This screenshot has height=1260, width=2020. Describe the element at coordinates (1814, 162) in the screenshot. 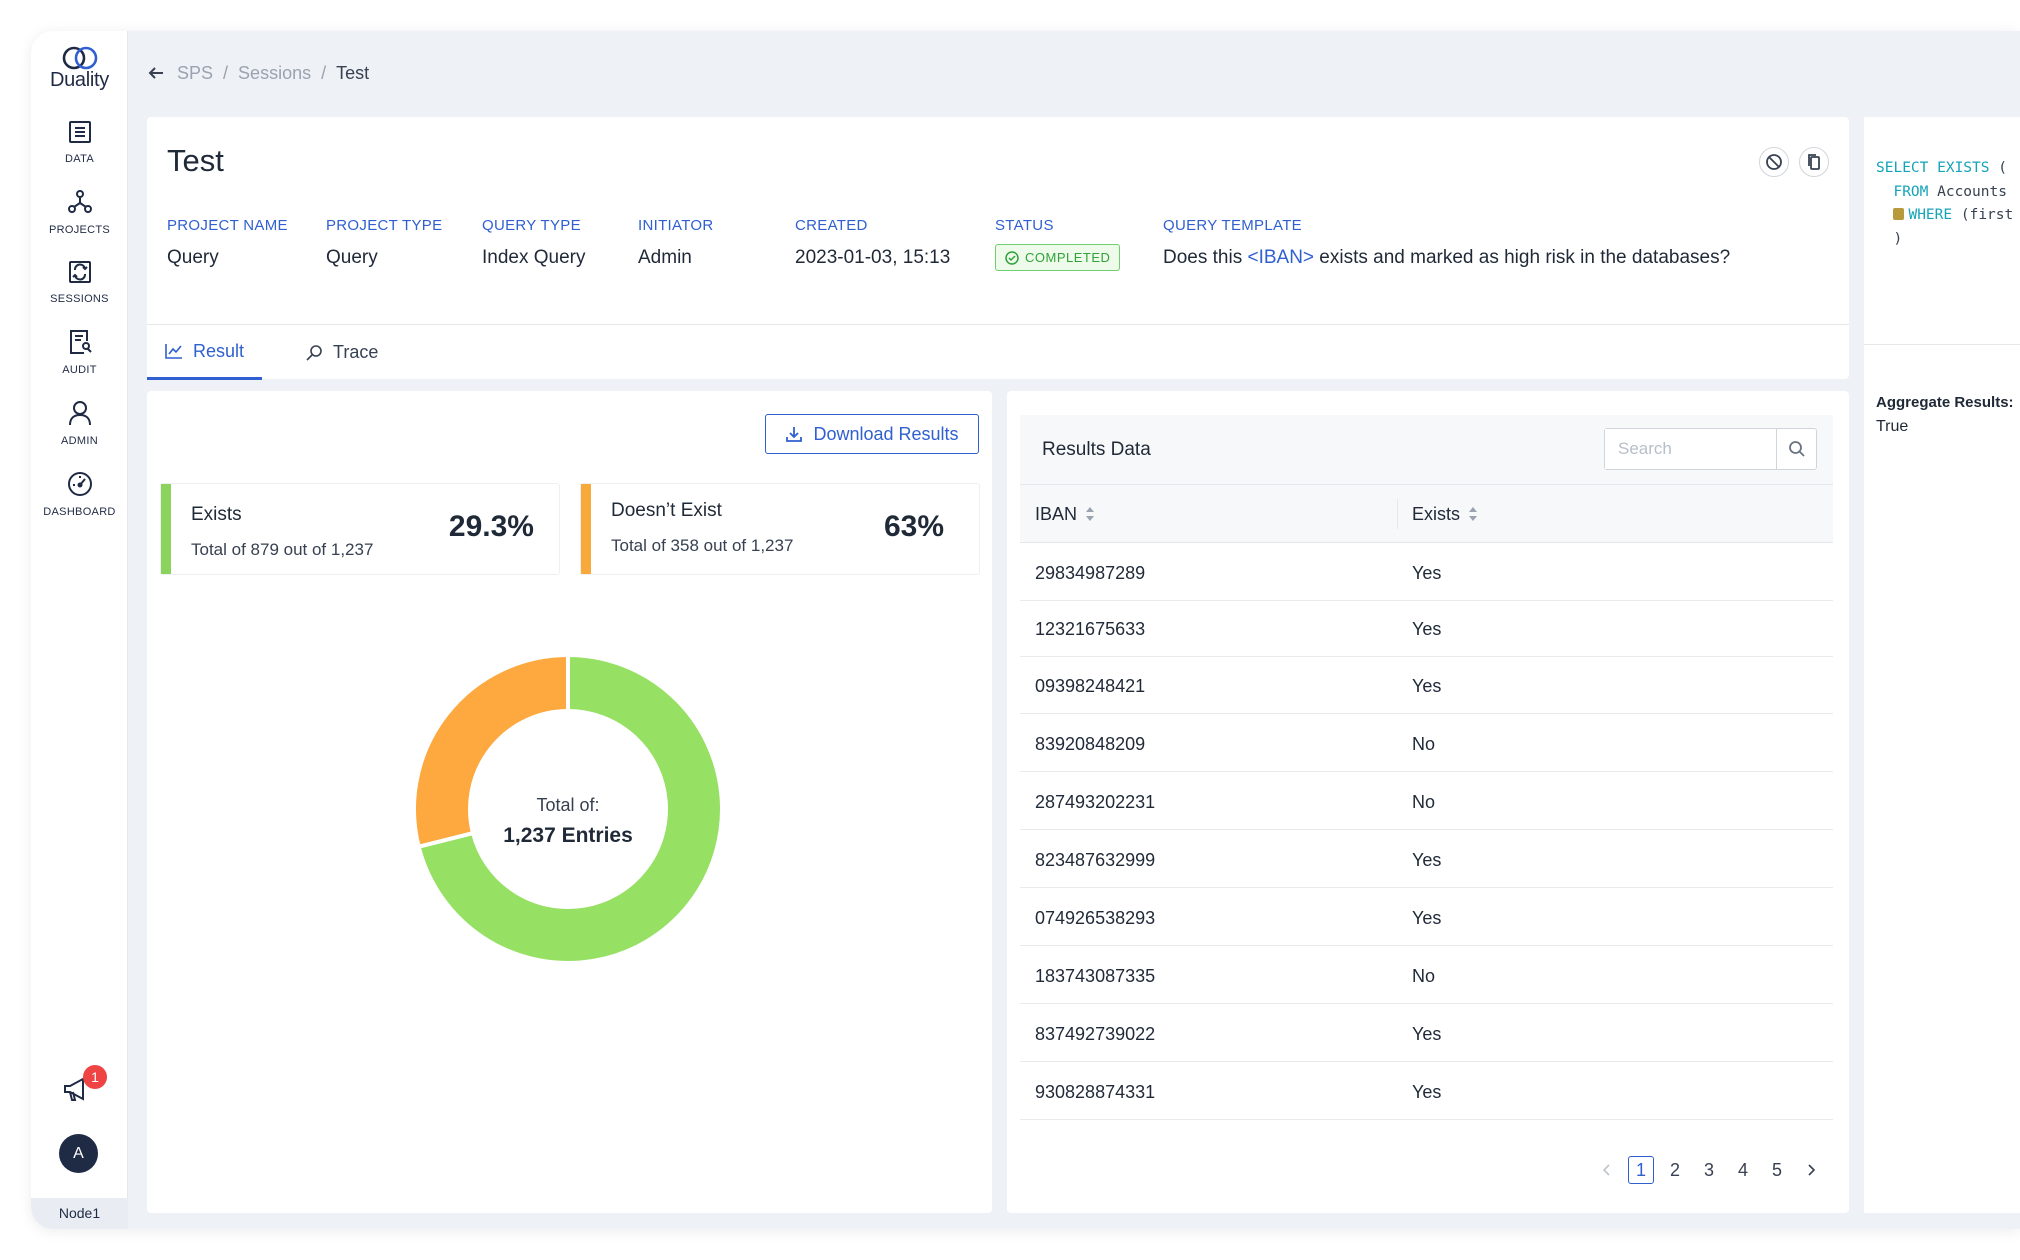

I see `copy-button` at that location.